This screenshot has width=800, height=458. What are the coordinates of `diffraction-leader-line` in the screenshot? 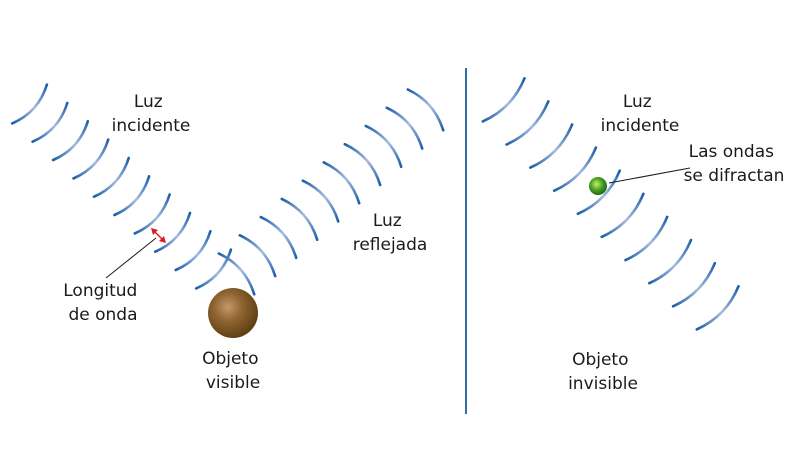 It's located at (649, 175).